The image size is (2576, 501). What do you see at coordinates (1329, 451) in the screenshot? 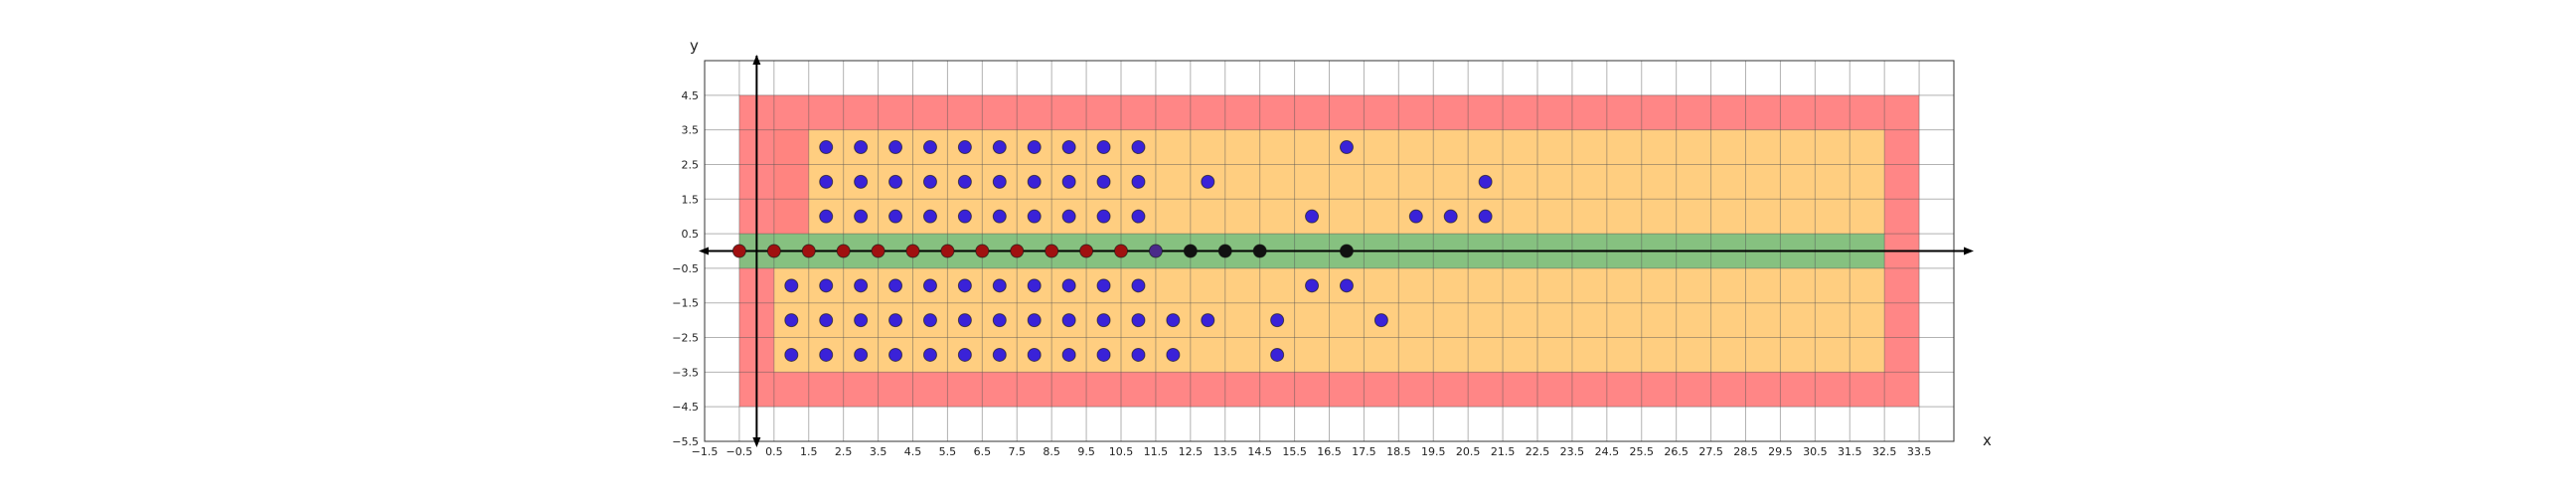
I see `x-tick-label: 16.5` at bounding box center [1329, 451].